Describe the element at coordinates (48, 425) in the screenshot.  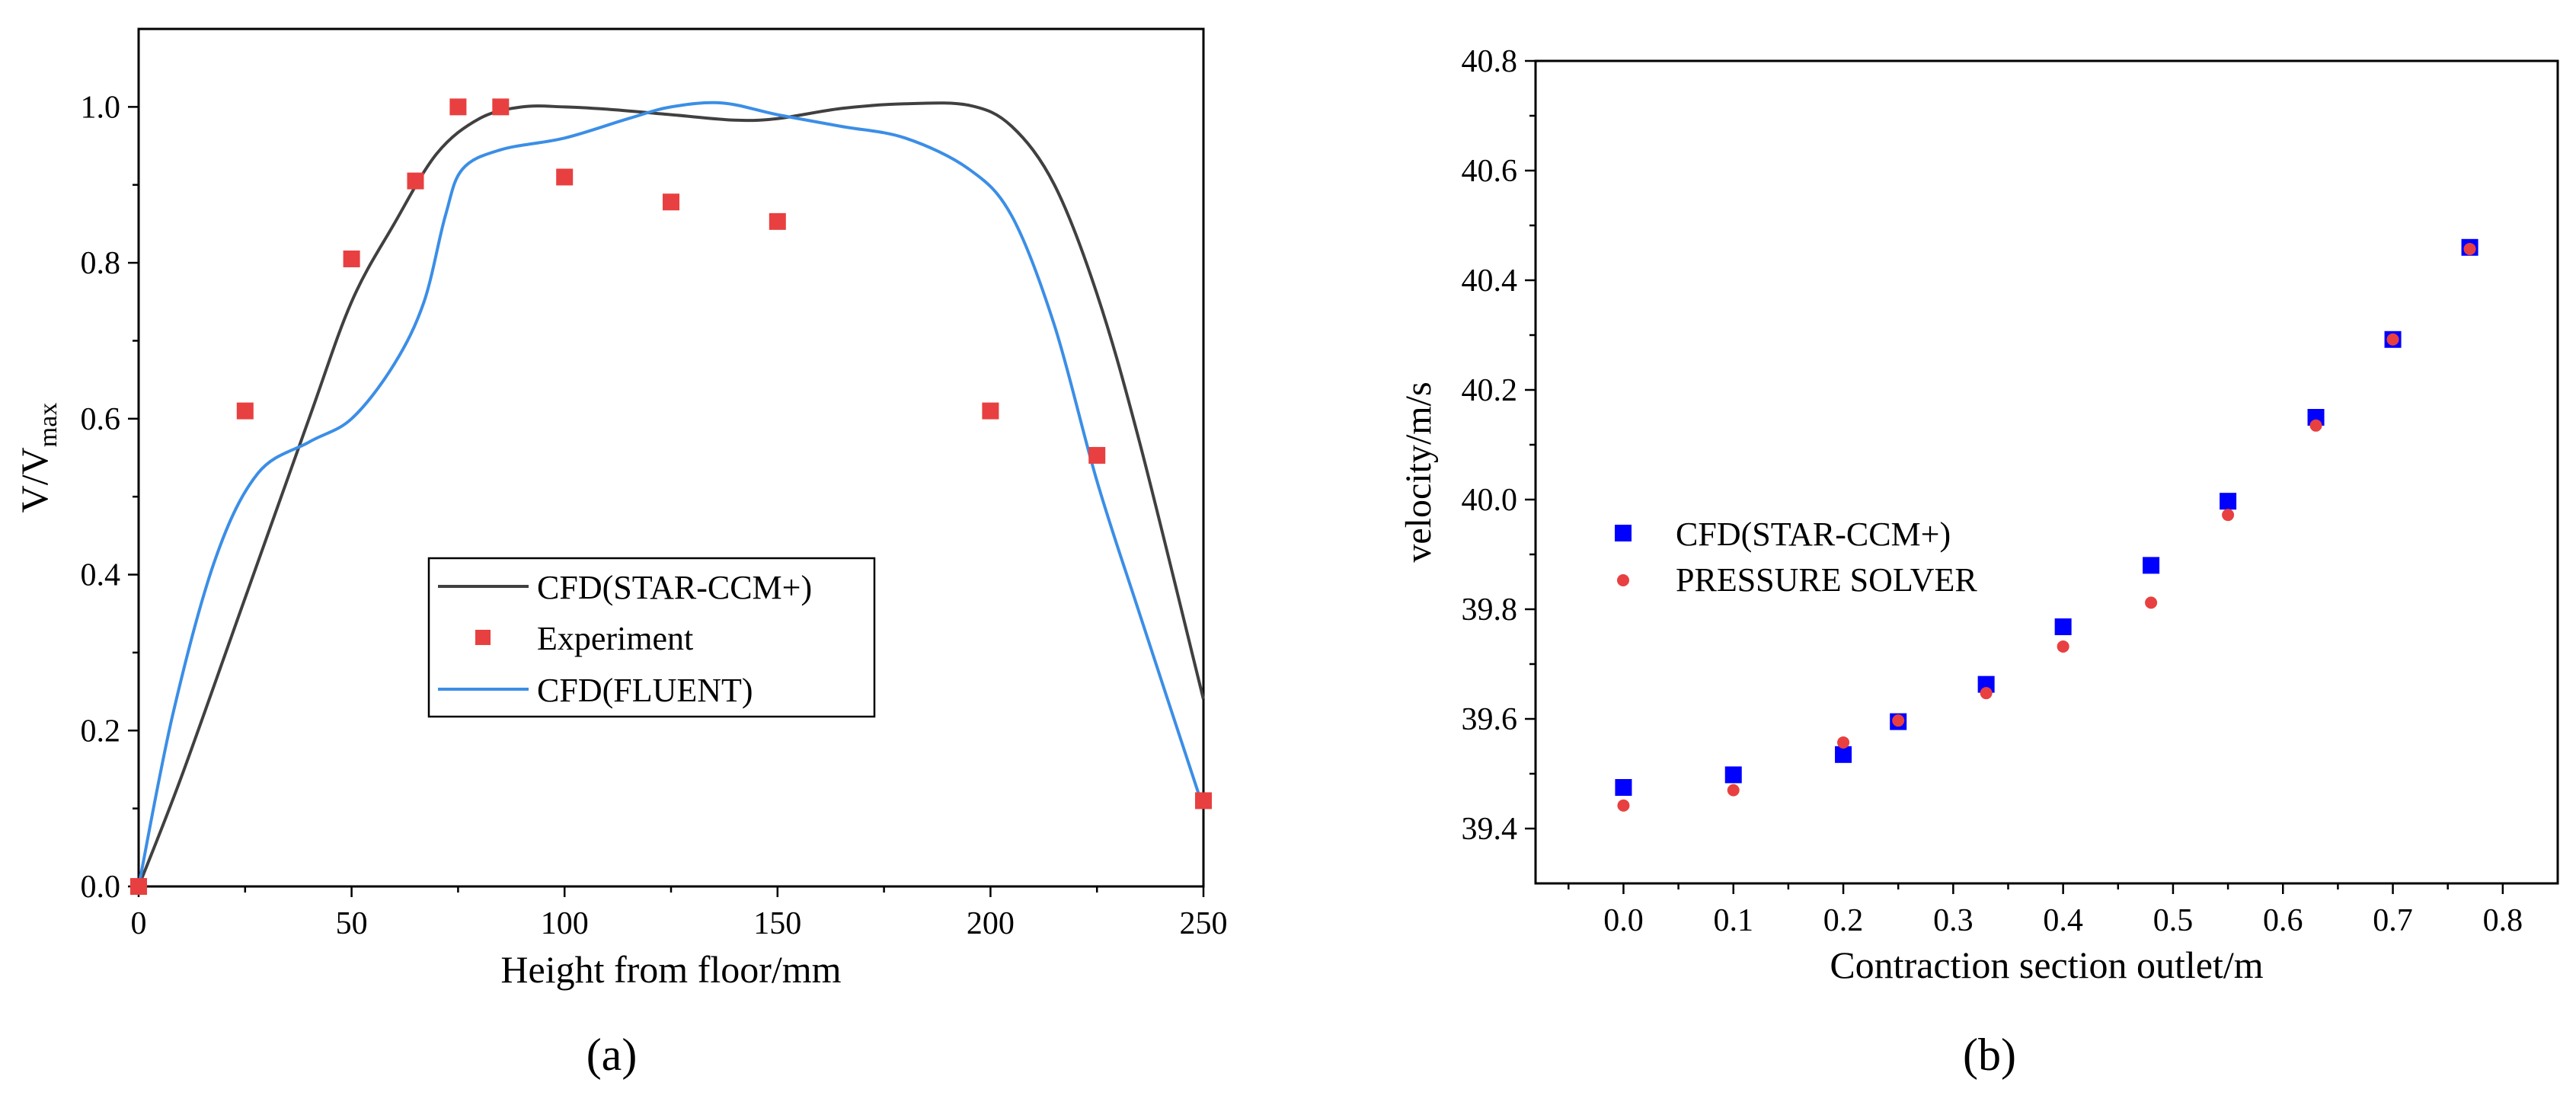
I see `chart-a-ylabel-sub: max` at that location.